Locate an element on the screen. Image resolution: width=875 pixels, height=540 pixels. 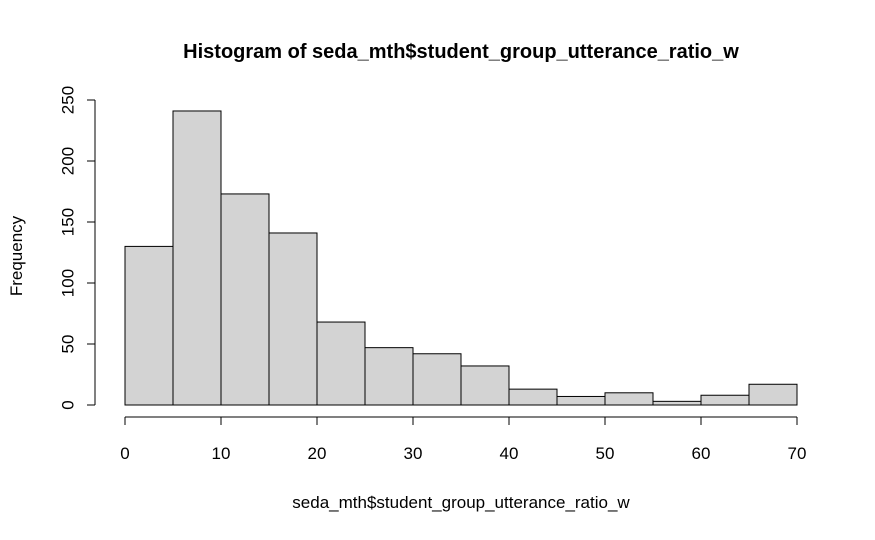
y-tick-label: 100 is located at coordinates (68, 283).